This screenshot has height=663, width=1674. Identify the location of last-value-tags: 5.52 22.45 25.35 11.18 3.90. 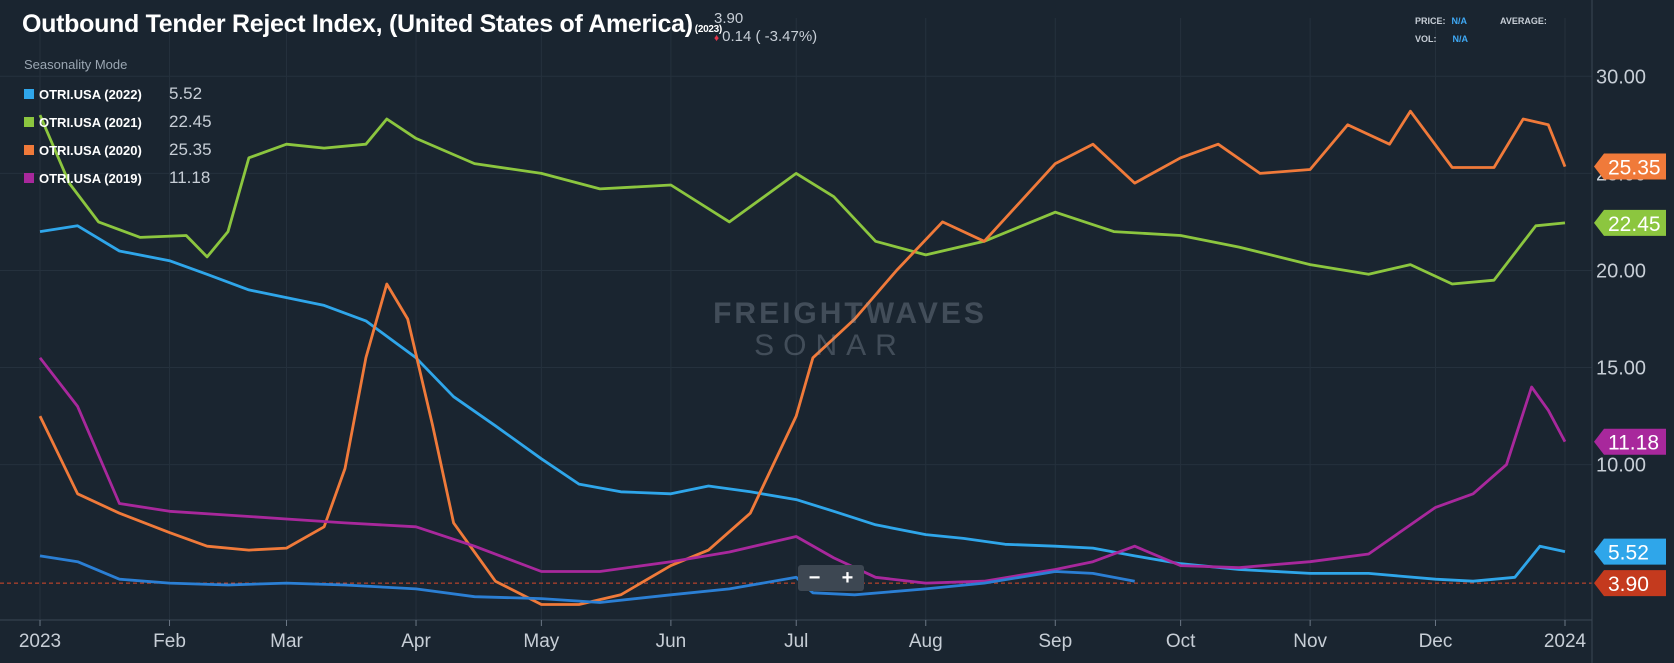
(1630, 375).